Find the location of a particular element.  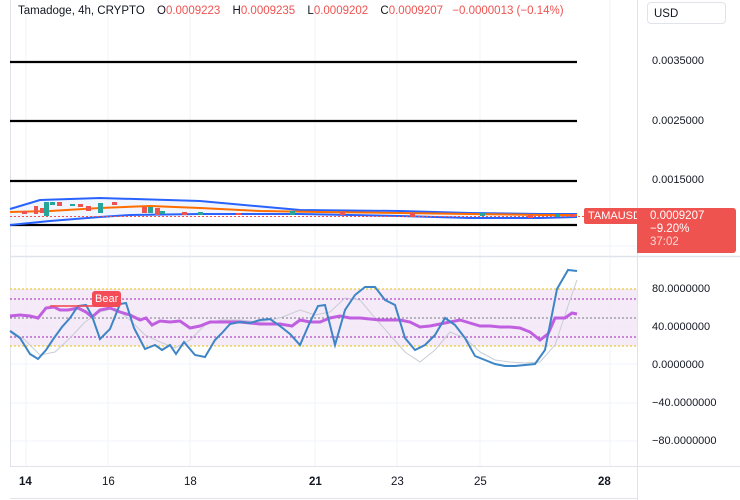

oscillator-axis-label: 80.0000000 is located at coordinates (681, 289).